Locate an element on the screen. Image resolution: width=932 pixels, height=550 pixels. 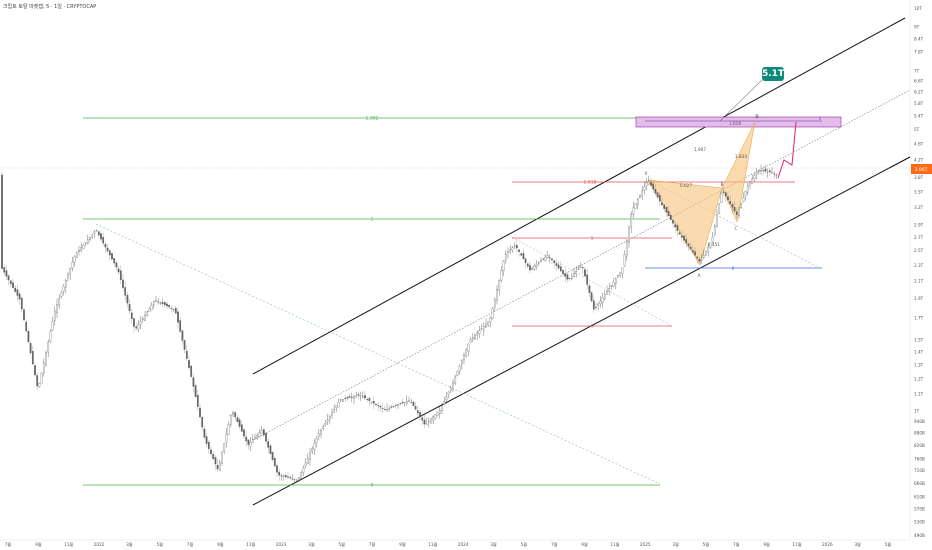
harmonic-point-label: B is located at coordinates (722, 184).